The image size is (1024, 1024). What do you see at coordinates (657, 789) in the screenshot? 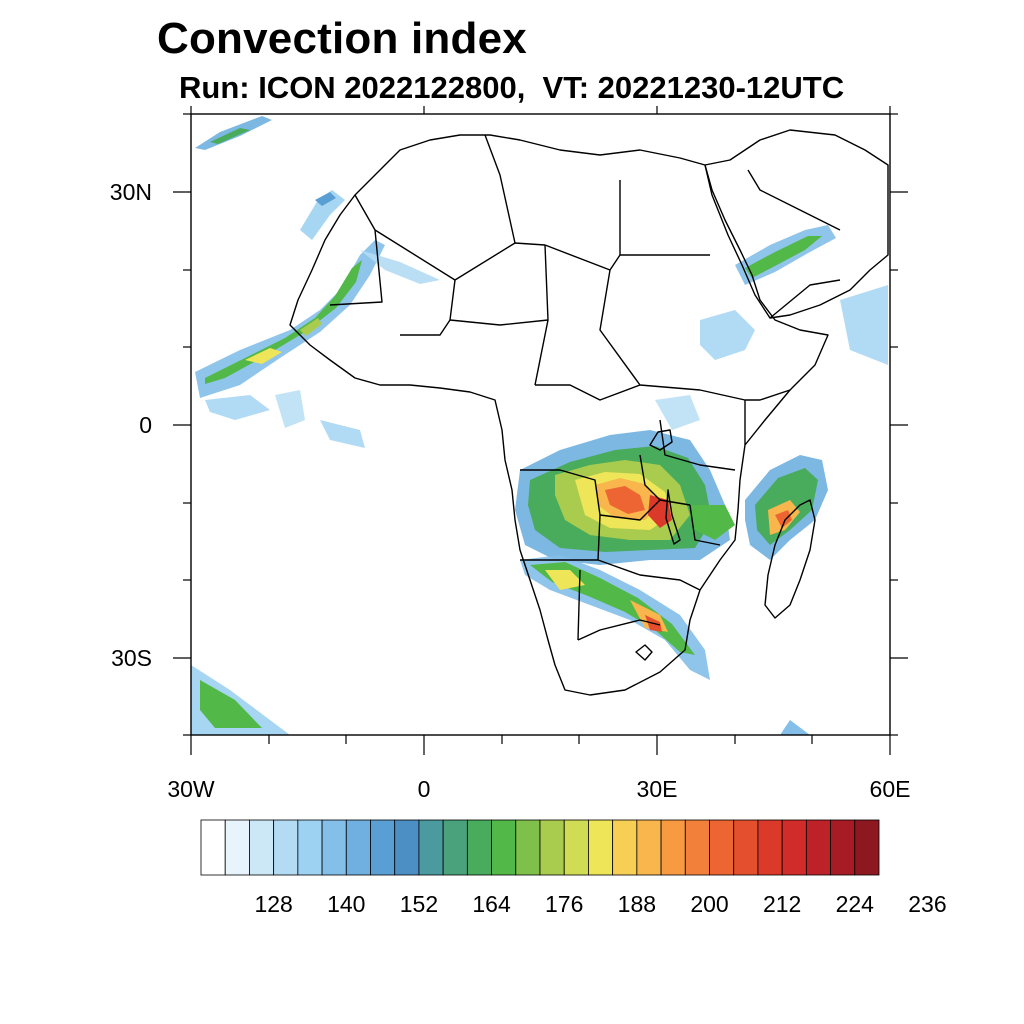
I see `lon-label-30e: 30E` at bounding box center [657, 789].